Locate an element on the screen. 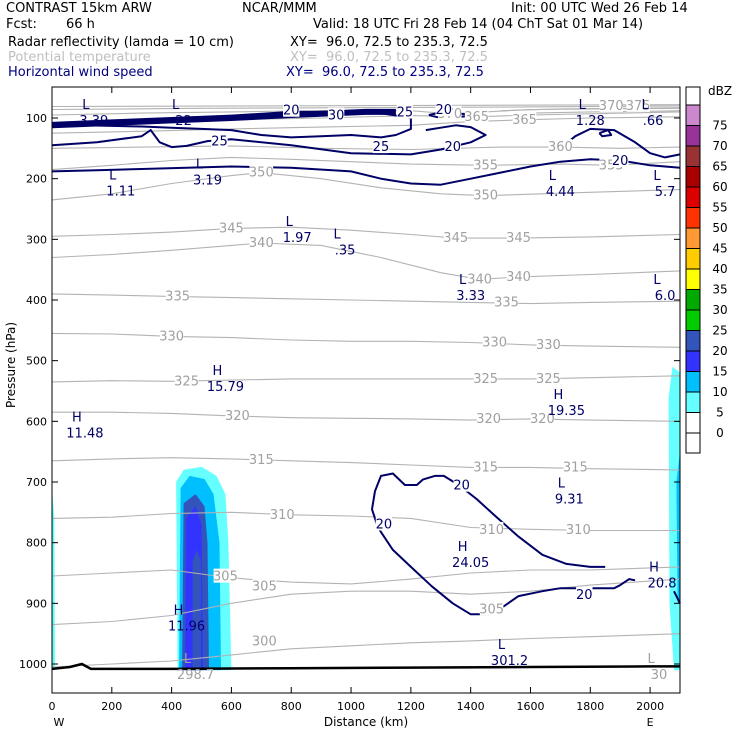 The image size is (740, 740). wind-label-9-bg is located at coordinates (384, 523).